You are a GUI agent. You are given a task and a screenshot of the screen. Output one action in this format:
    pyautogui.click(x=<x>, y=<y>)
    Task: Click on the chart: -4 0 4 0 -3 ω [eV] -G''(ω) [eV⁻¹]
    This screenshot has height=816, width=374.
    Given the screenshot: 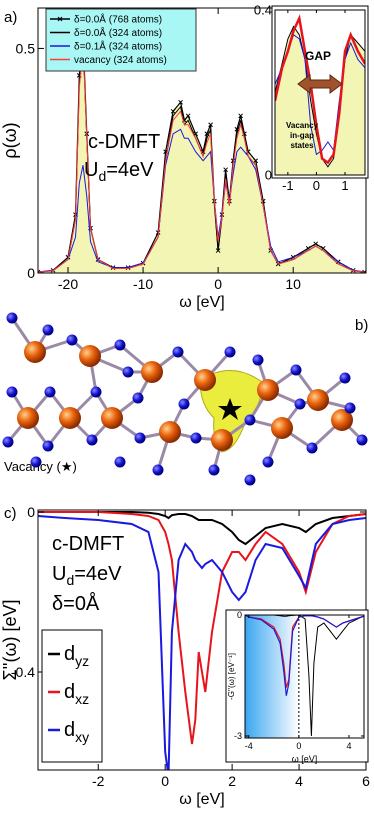 What is the action you would take?
    pyautogui.click(x=297, y=686)
    